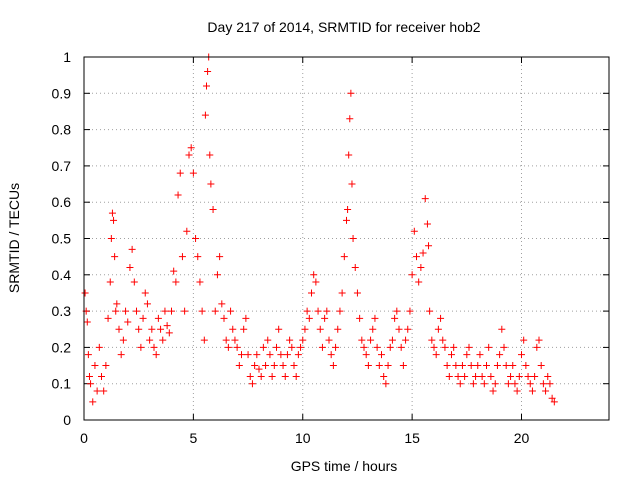 The image size is (640, 480). I want to click on x-tick-label: 15, so click(412, 438).